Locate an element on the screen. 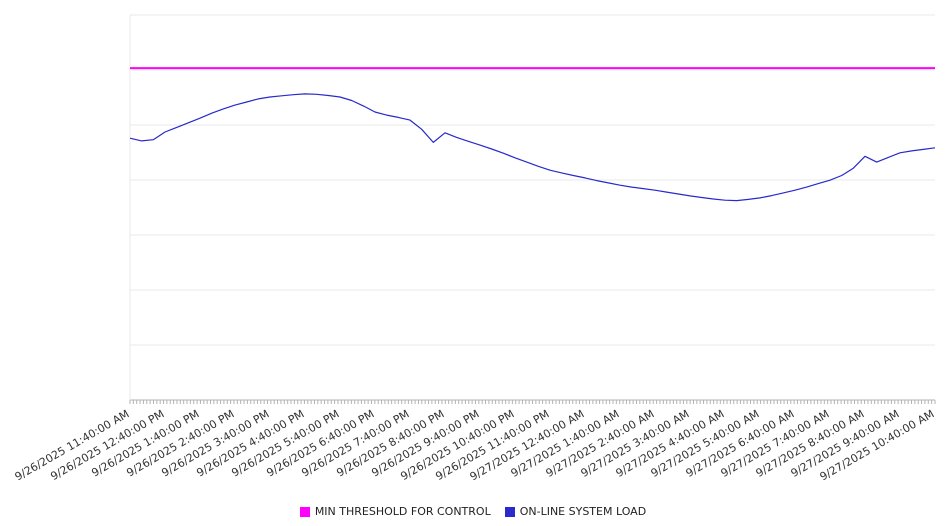  legend-item-threshold: MIN THRESHOLD FOR CONTROL is located at coordinates (395, 511).